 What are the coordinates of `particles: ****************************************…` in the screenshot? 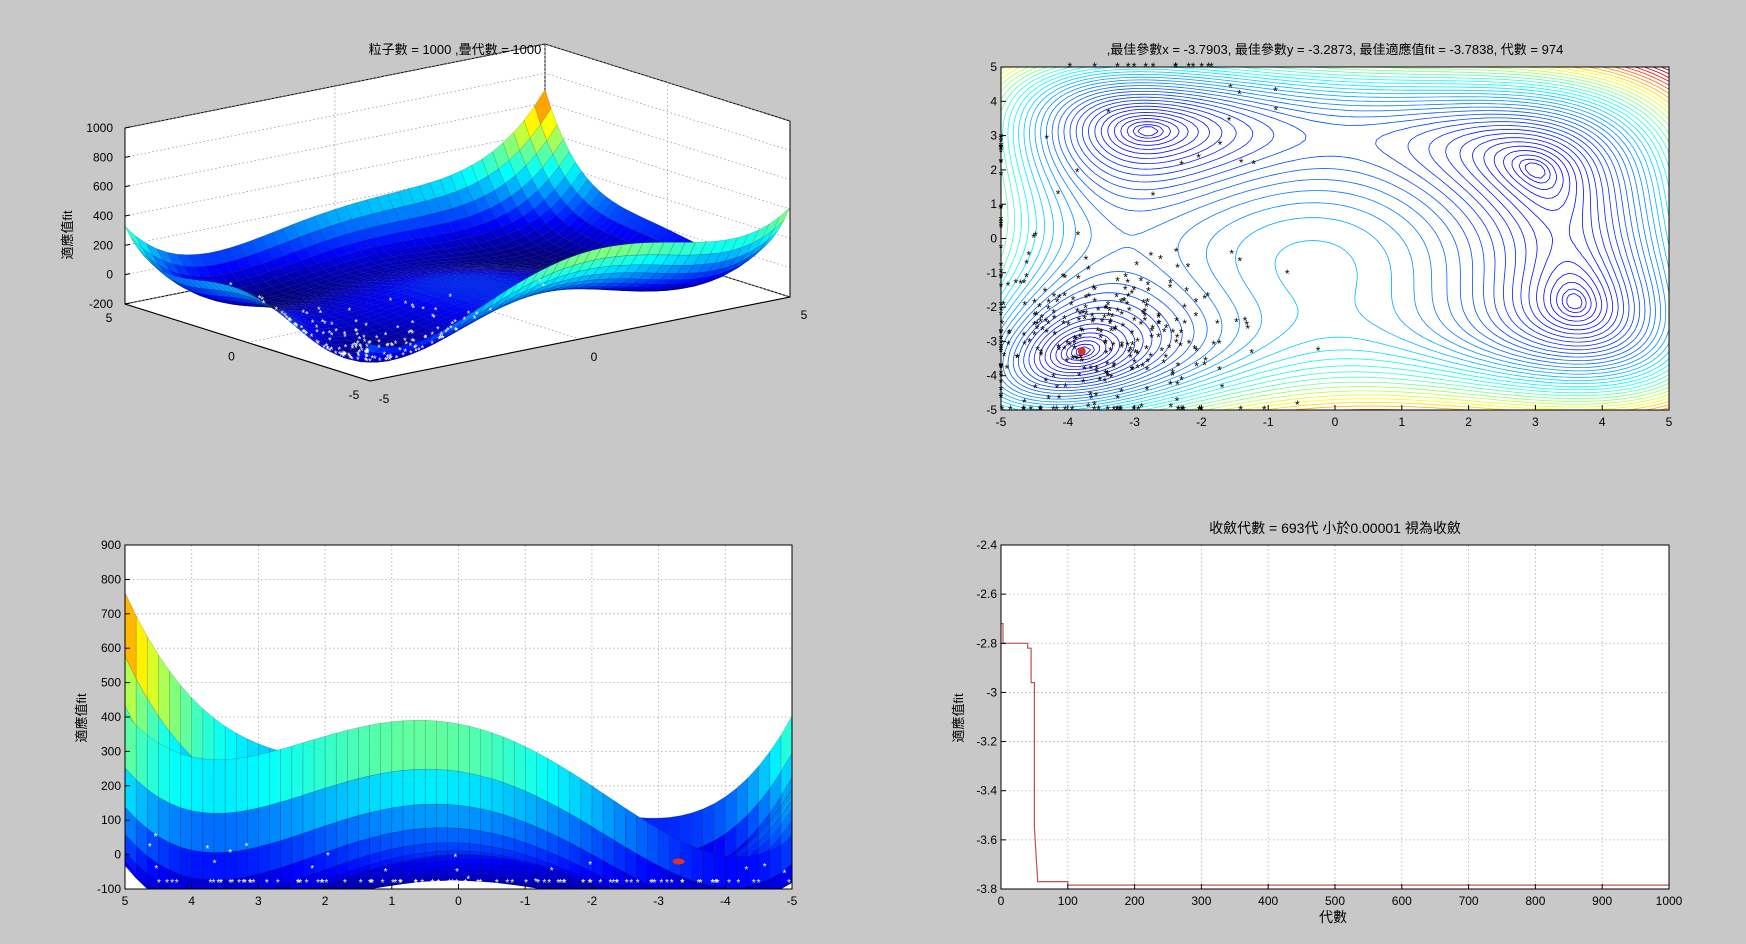 It's located at (469, 860).